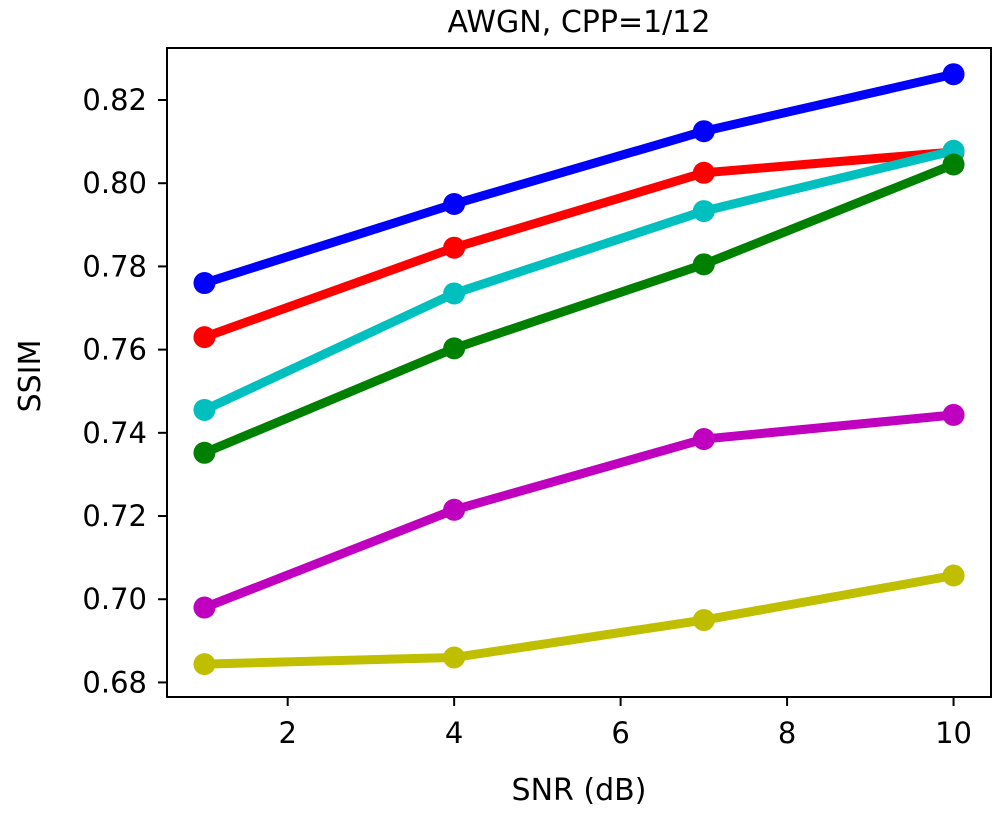 This screenshot has width=998, height=814. Describe the element at coordinates (114, 183) in the screenshot. I see `y-tick-label: 0.80` at that location.